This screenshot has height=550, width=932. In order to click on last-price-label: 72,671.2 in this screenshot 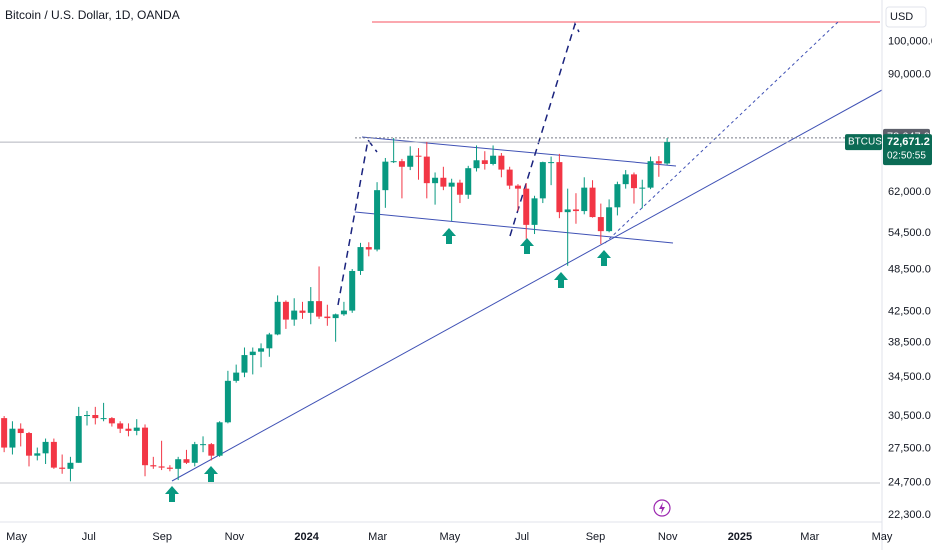, I will do `click(908, 142)`.